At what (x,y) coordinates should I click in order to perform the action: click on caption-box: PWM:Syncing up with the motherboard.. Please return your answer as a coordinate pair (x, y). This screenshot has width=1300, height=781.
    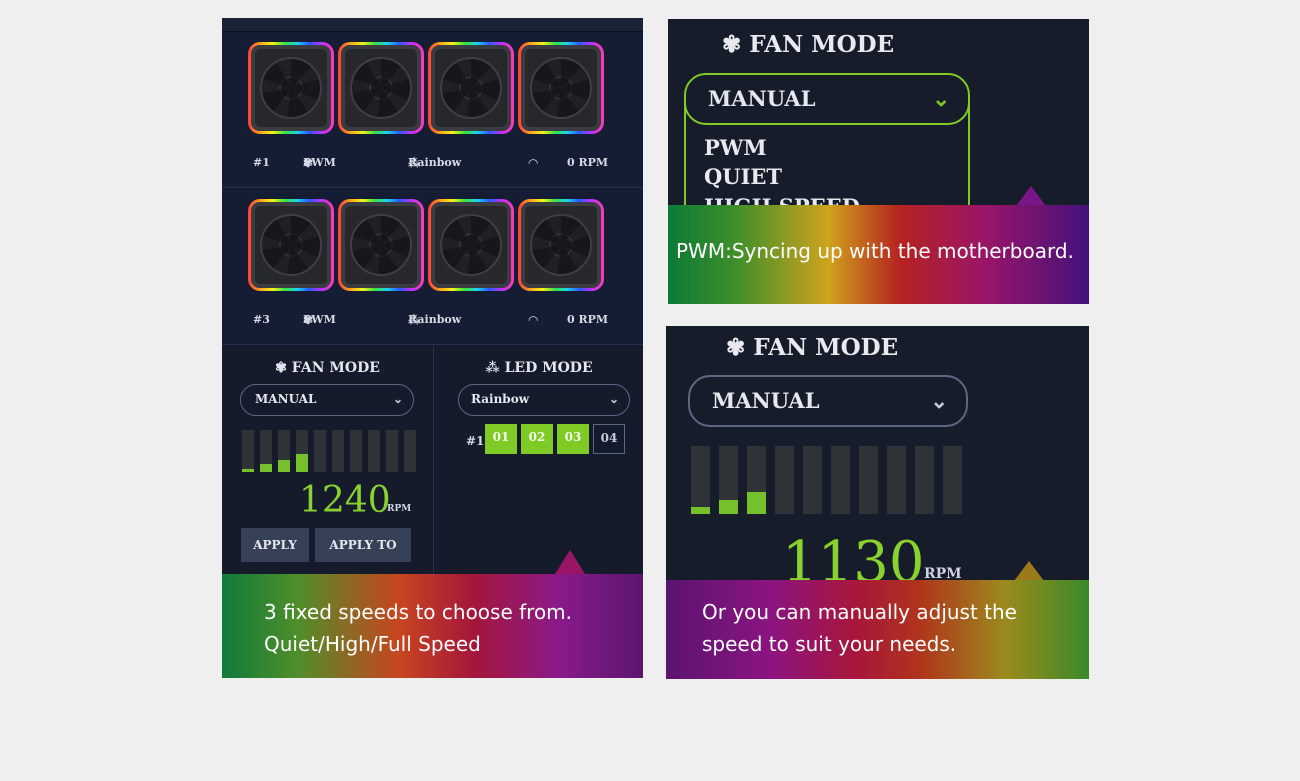
    Looking at the image, I should click on (878, 254).